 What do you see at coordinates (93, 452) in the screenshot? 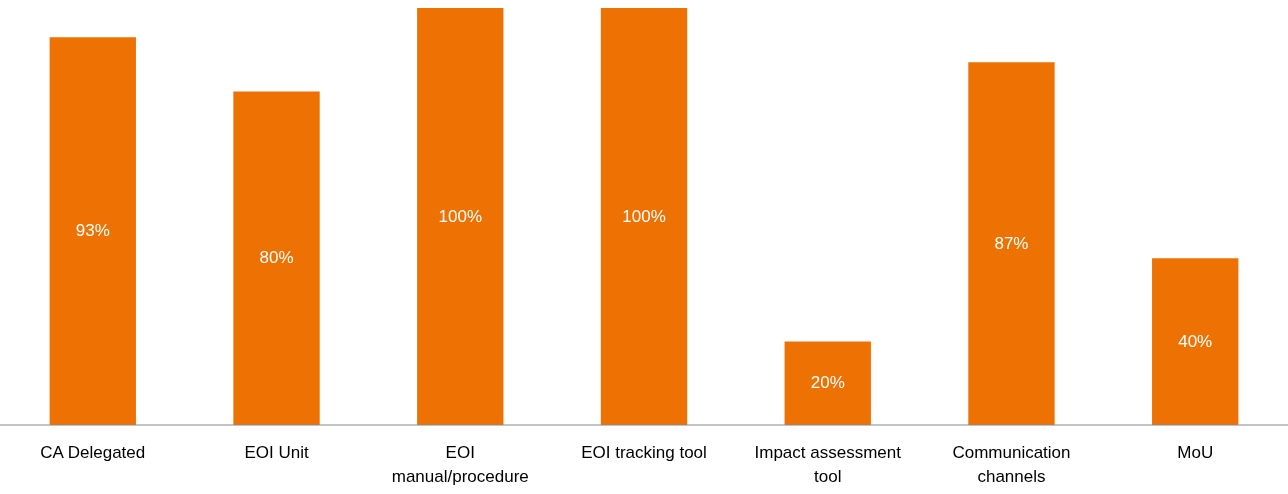
I see `x-tick-label: CA Delegated` at bounding box center [93, 452].